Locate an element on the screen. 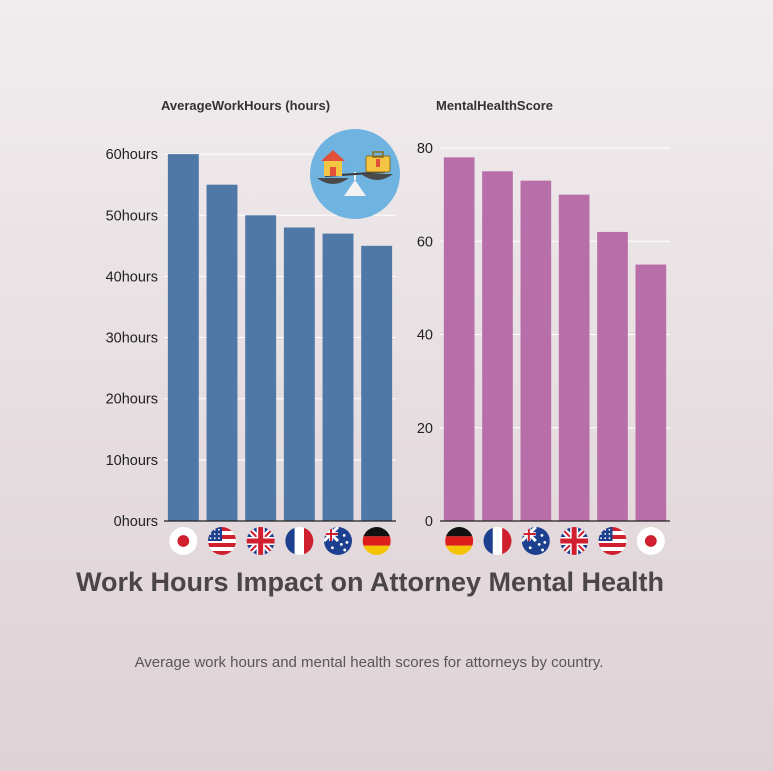 This screenshot has height=771, width=773. y-tick-label: 0 is located at coordinates (429, 522).